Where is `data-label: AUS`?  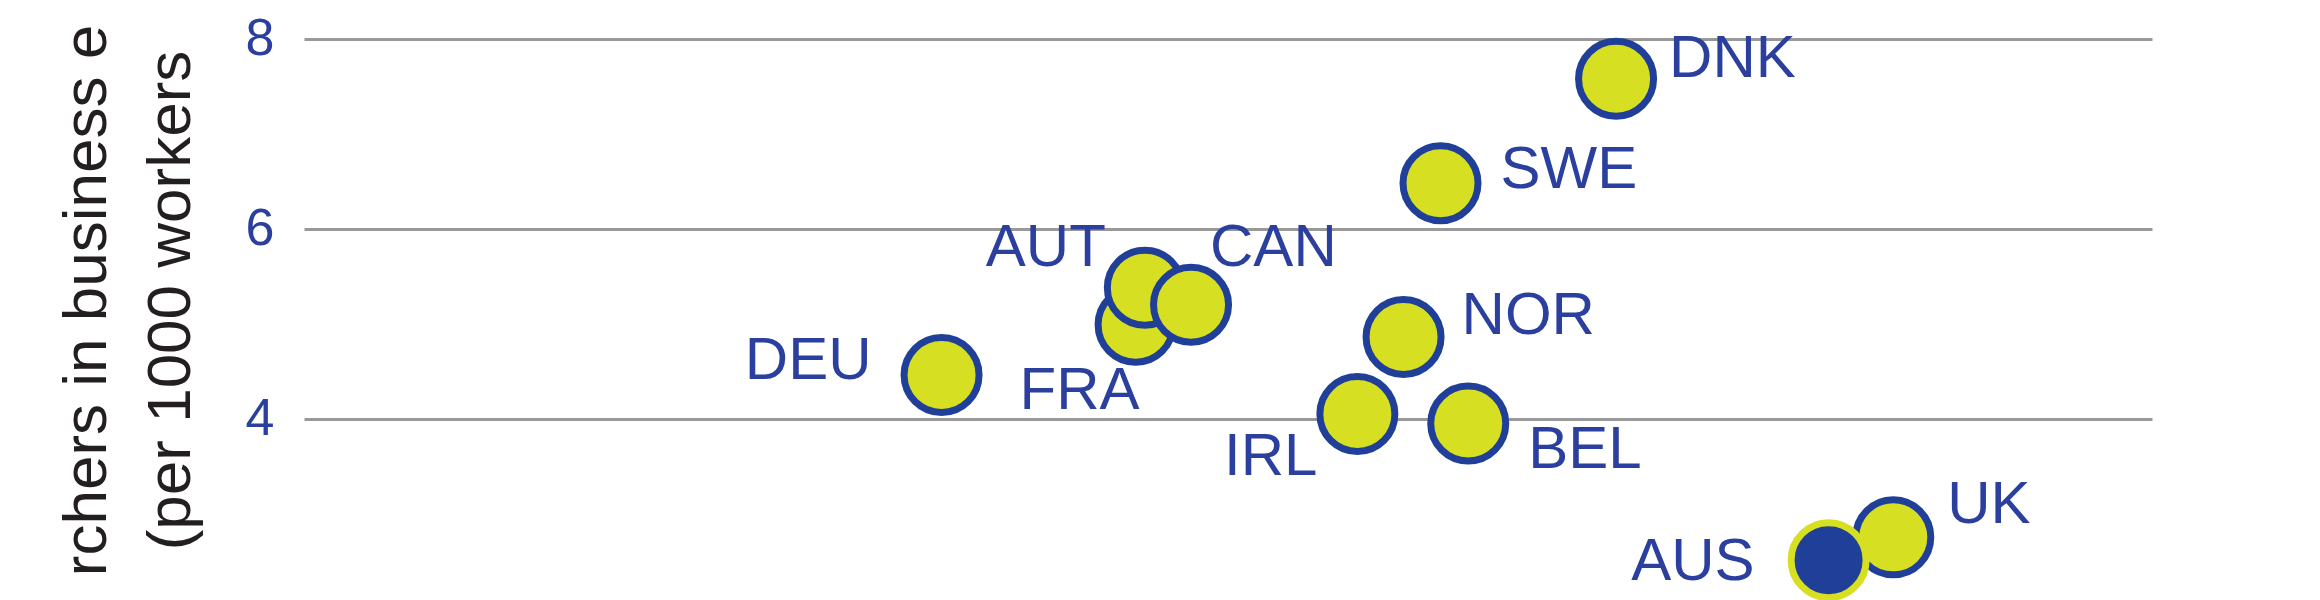 data-label: AUS is located at coordinates (1693, 560).